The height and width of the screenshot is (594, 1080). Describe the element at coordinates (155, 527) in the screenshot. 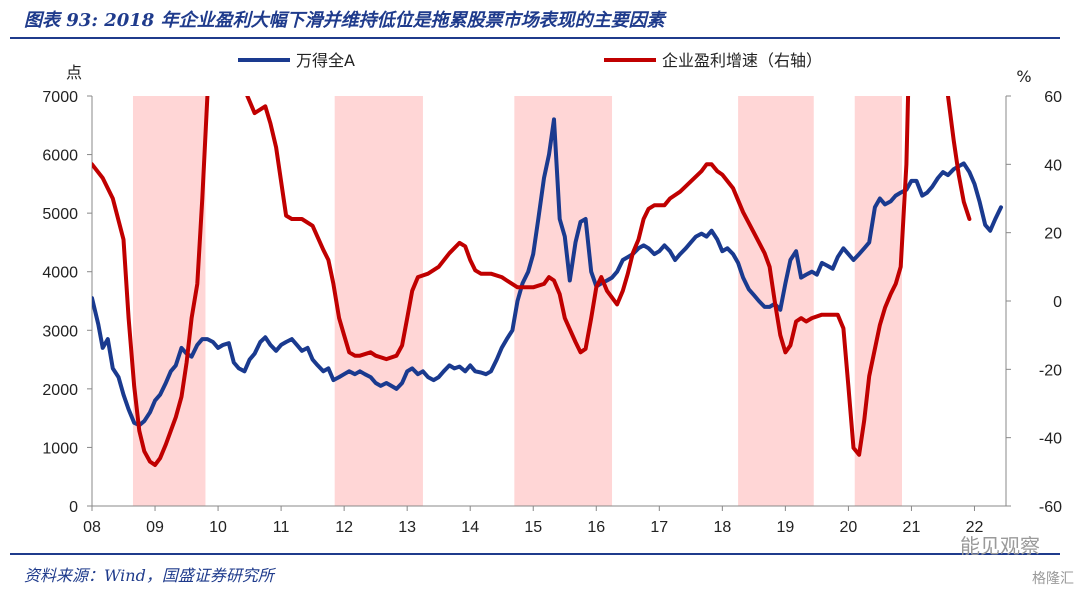

I see `x-tick-label: 09` at that location.